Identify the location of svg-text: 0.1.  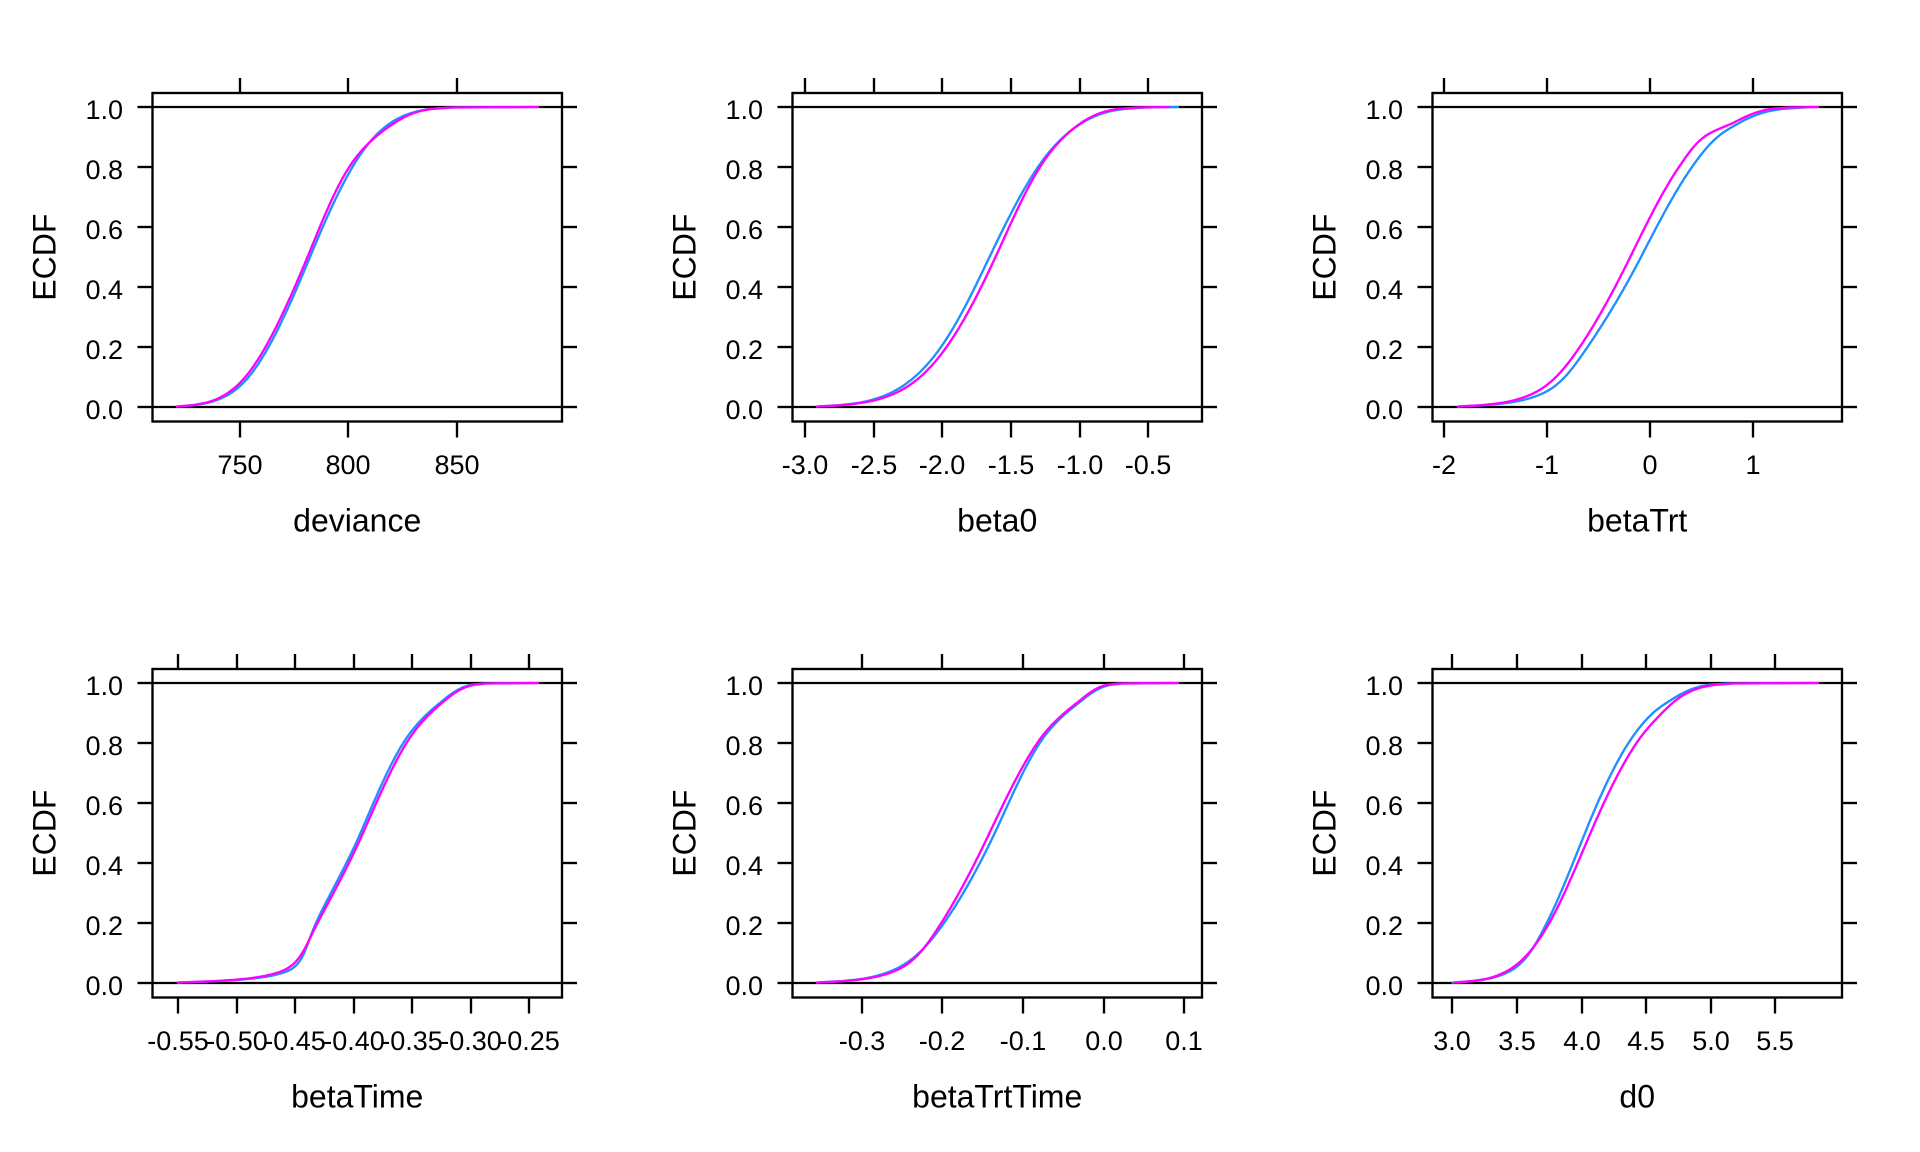
(1184, 1041).